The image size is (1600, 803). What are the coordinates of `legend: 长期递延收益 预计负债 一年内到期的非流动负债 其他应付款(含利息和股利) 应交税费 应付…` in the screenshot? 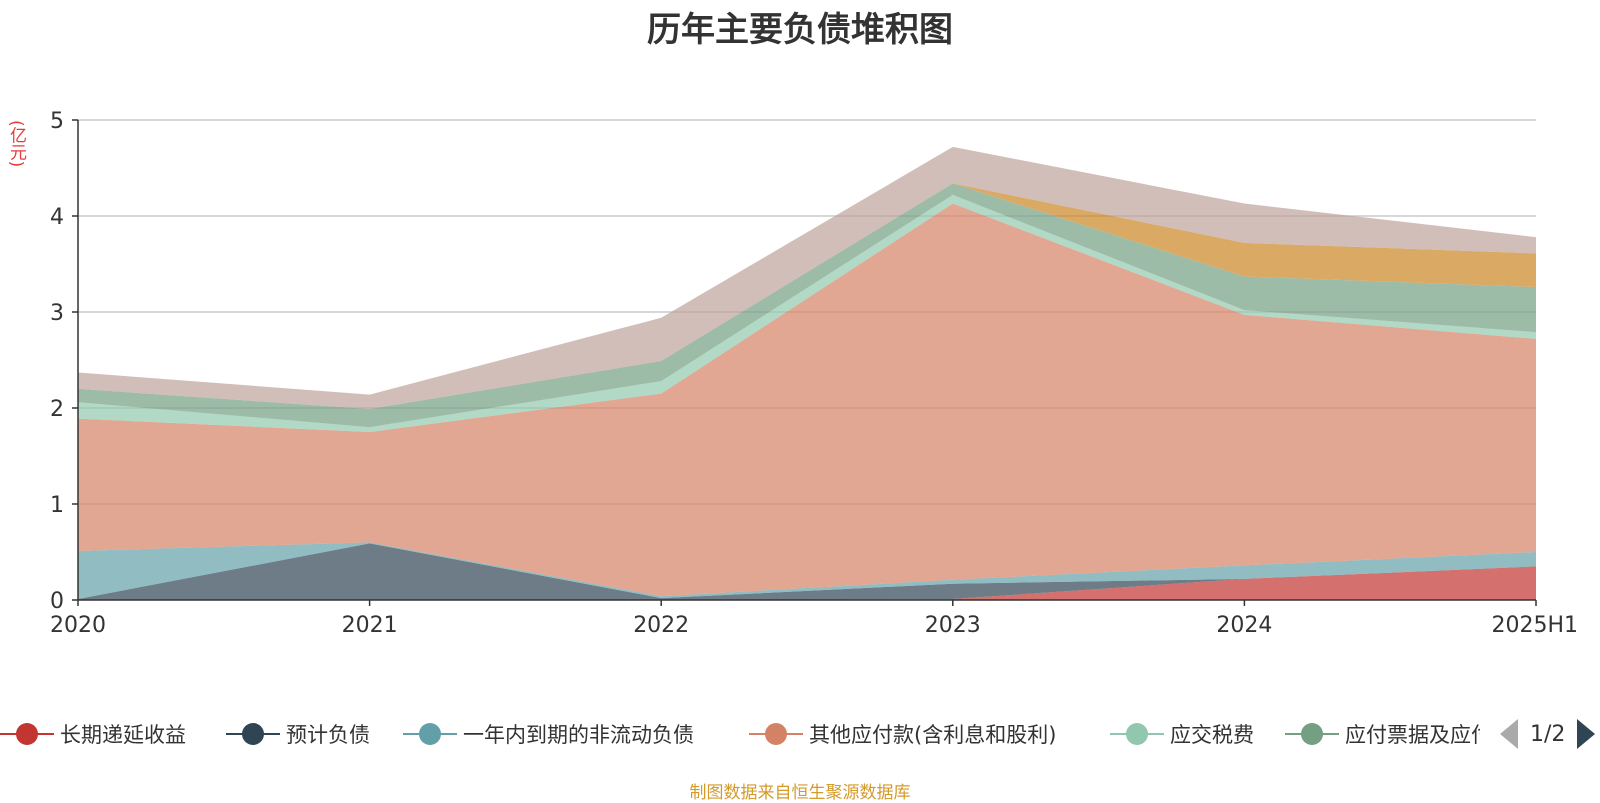 It's located at (800, 734).